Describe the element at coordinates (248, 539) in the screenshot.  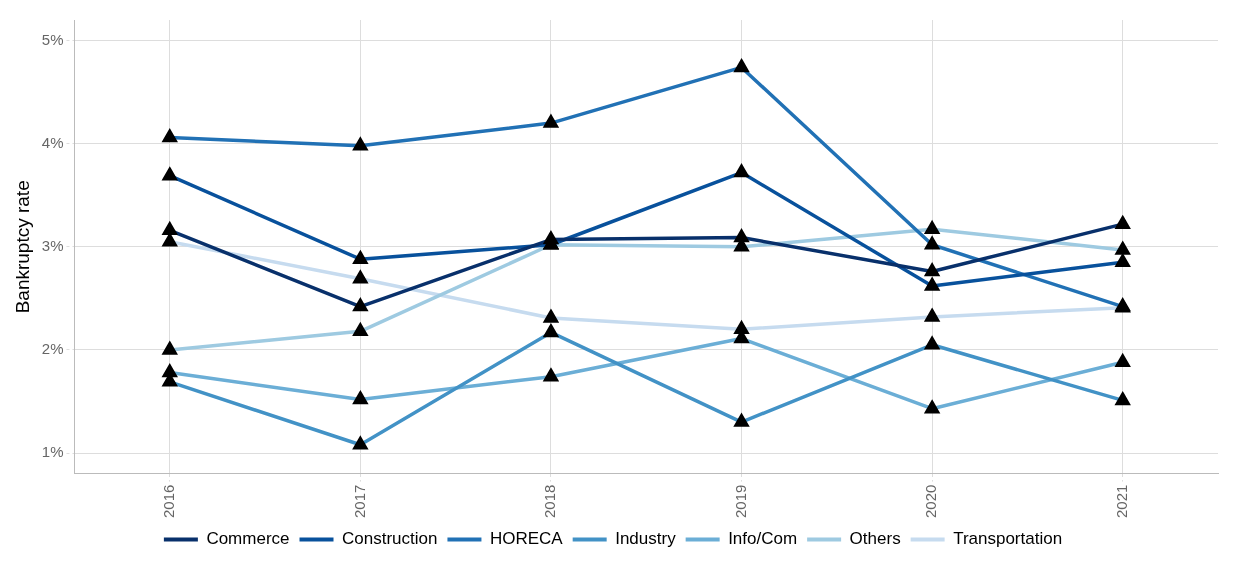
I see `legend-label: Commerce` at that location.